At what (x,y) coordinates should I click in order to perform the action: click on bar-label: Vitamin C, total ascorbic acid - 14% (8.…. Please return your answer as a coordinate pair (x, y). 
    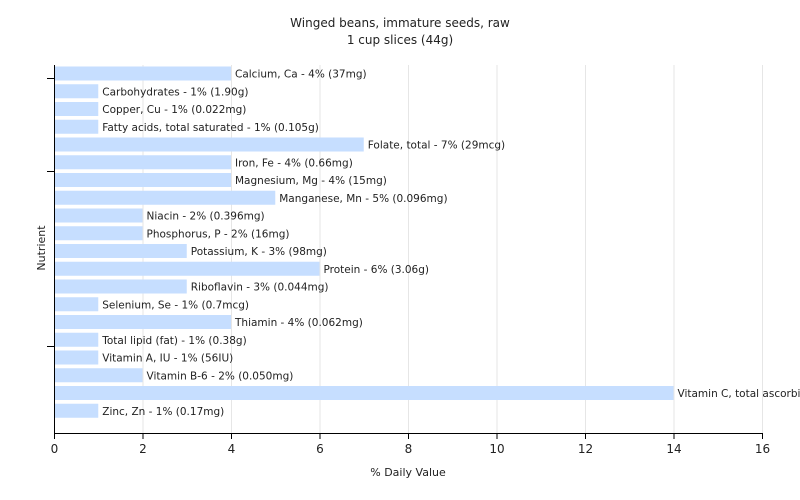
    Looking at the image, I should click on (739, 394).